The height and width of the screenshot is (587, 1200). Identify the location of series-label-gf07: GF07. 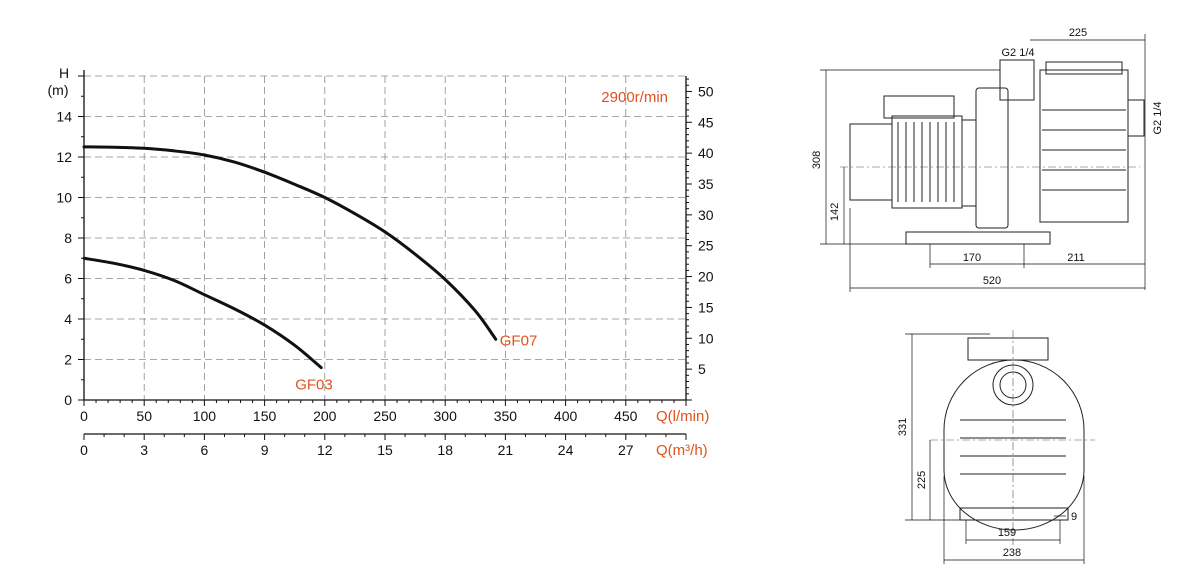
(519, 340).